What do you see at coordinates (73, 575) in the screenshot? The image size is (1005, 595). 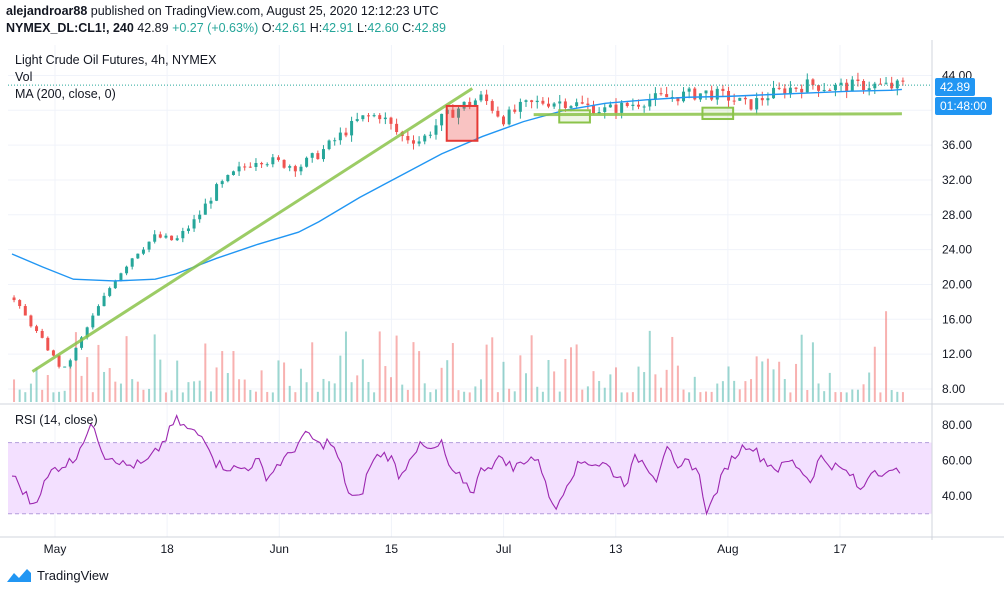 I see `brand-name: TradingView` at bounding box center [73, 575].